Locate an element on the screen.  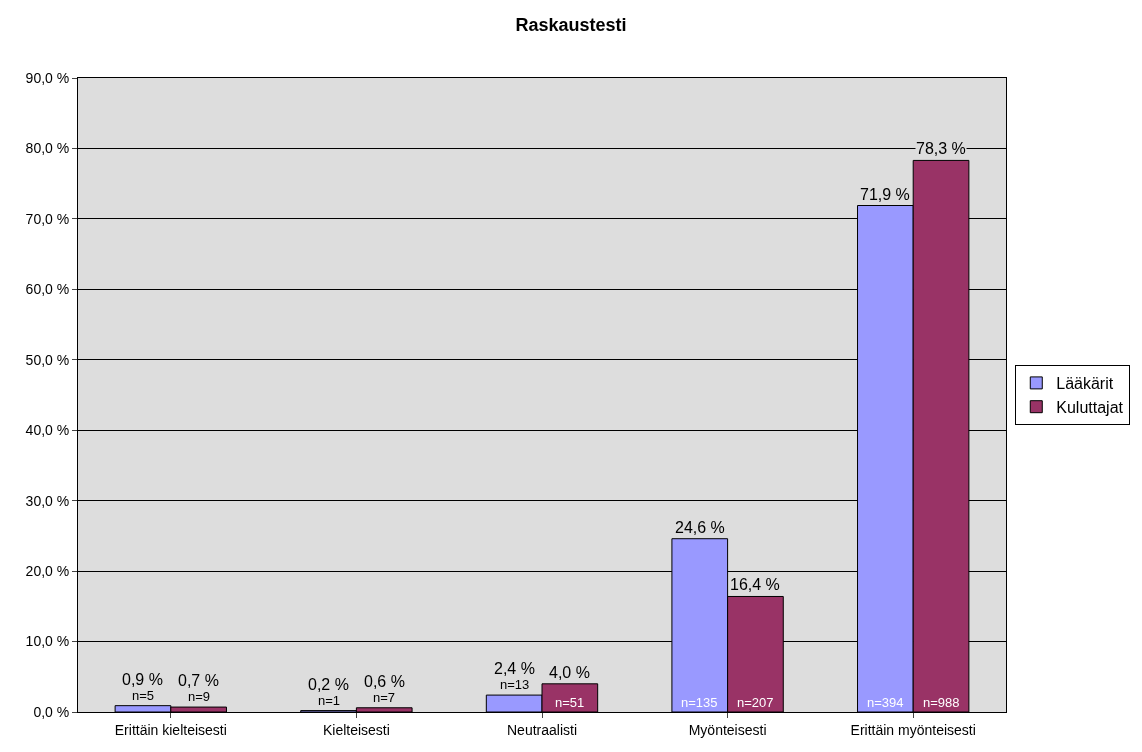
data-label: 16,4 % is located at coordinates (755, 584).